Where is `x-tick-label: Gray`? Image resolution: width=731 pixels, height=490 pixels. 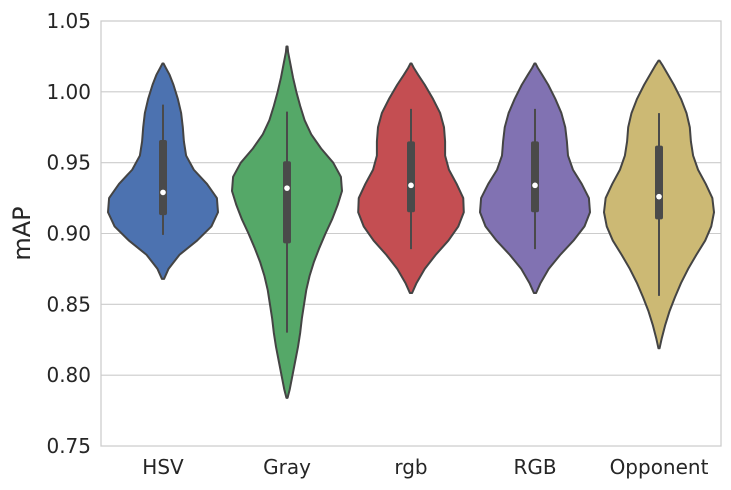 x-tick-label: Gray is located at coordinates (287, 467).